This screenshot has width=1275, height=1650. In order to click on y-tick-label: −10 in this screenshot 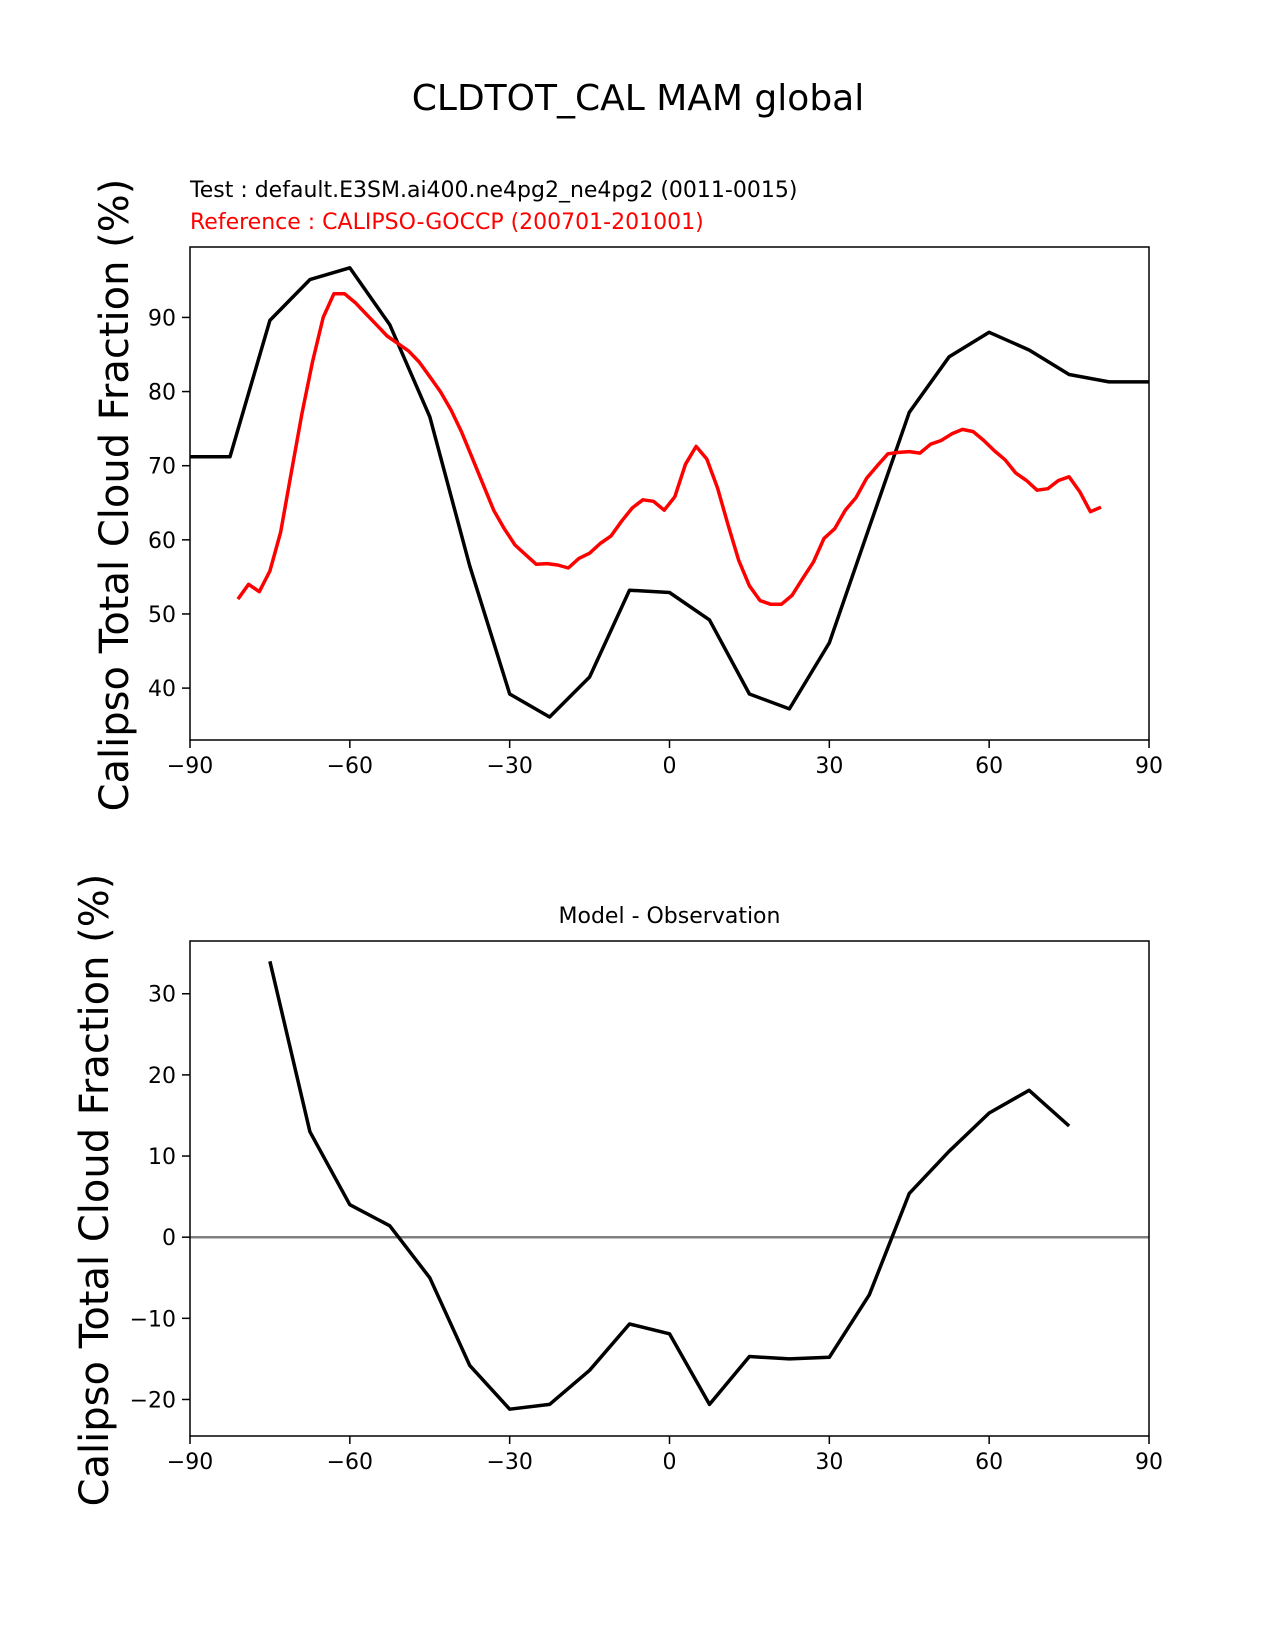, I will do `click(153, 1319)`.